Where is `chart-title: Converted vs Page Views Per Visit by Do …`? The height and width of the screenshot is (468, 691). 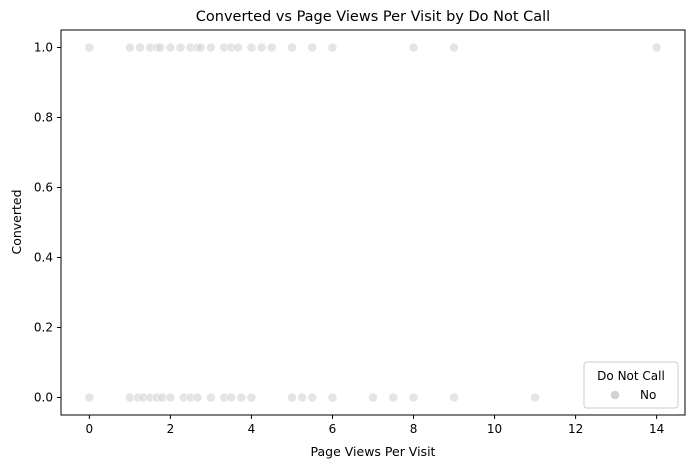 chart-title: Converted vs Page Views Per Visit by Do … is located at coordinates (373, 17).